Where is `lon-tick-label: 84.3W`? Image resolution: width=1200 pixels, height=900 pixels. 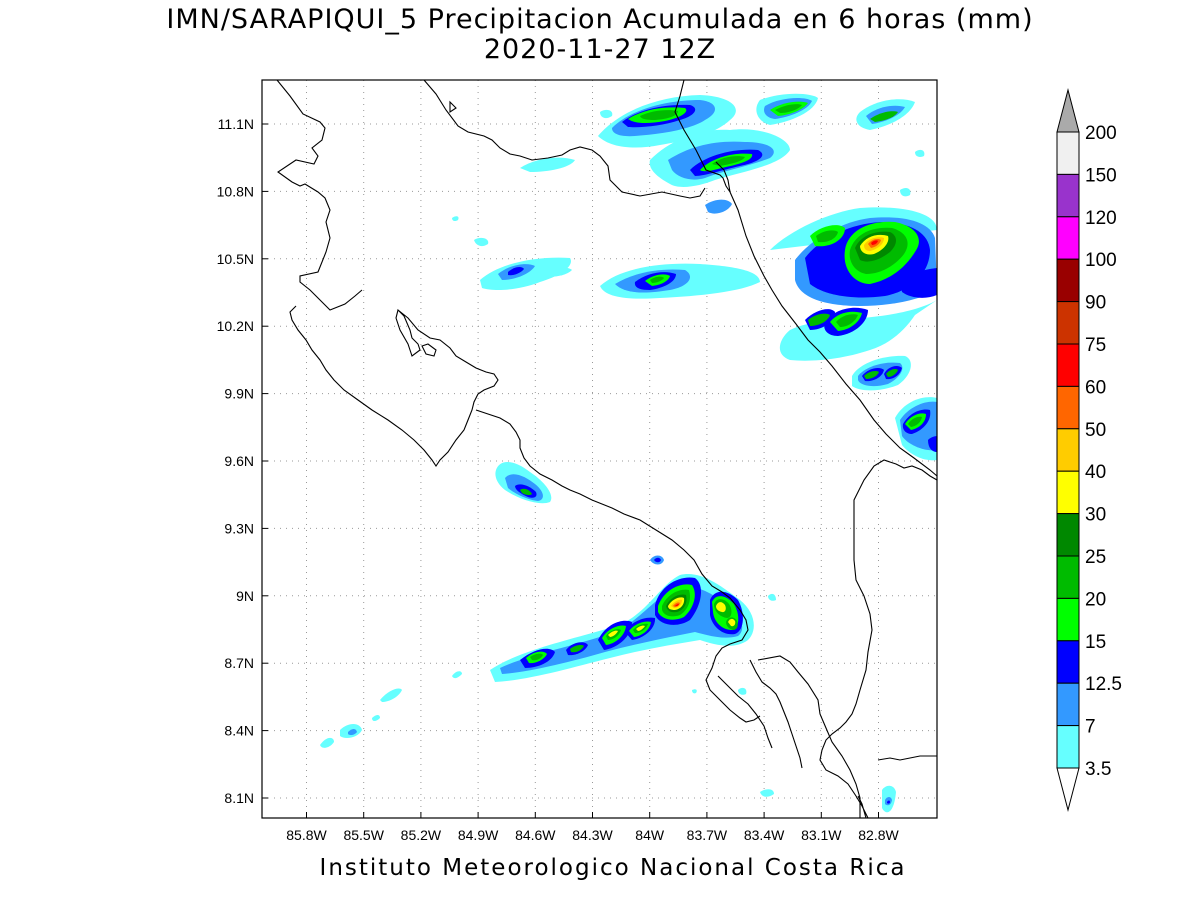
lon-tick-label: 84.3W is located at coordinates (592, 835).